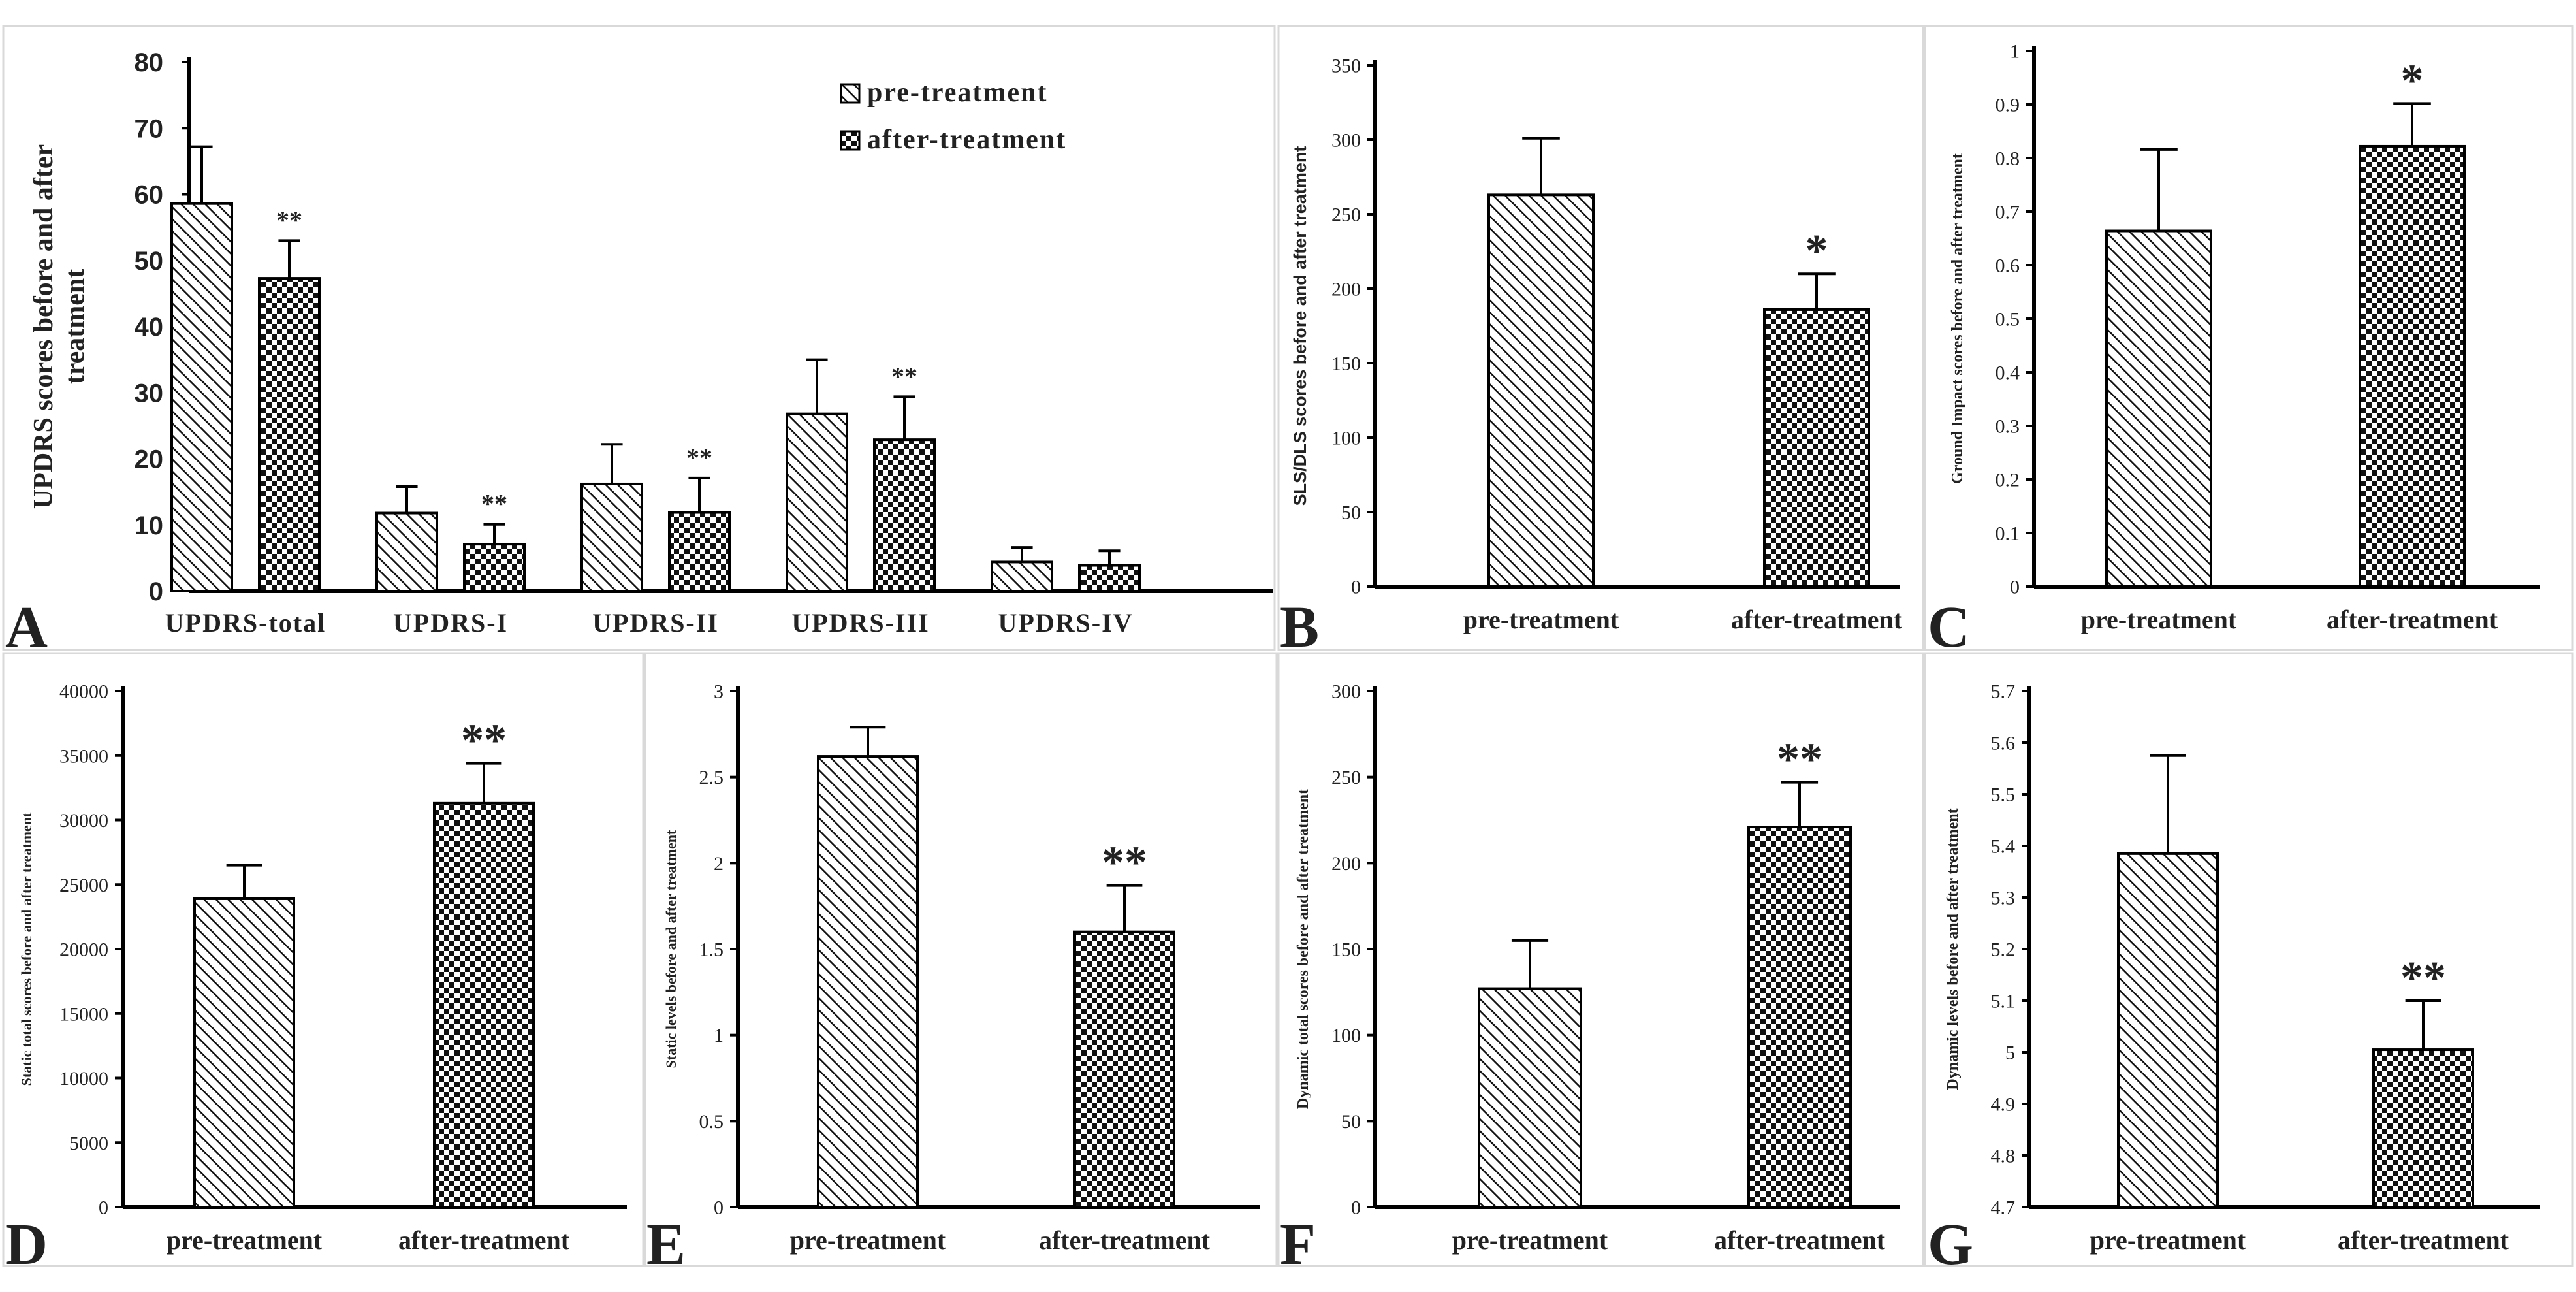  Describe the element at coordinates (2004, 950) in the screenshot. I see `y-tick-label: 5.2` at that location.